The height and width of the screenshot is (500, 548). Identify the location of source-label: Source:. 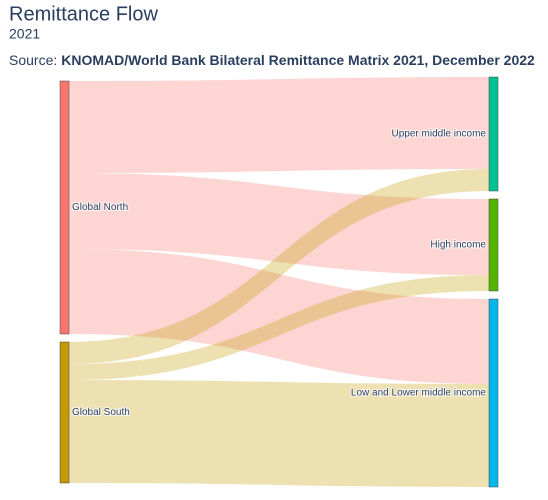
(33, 60).